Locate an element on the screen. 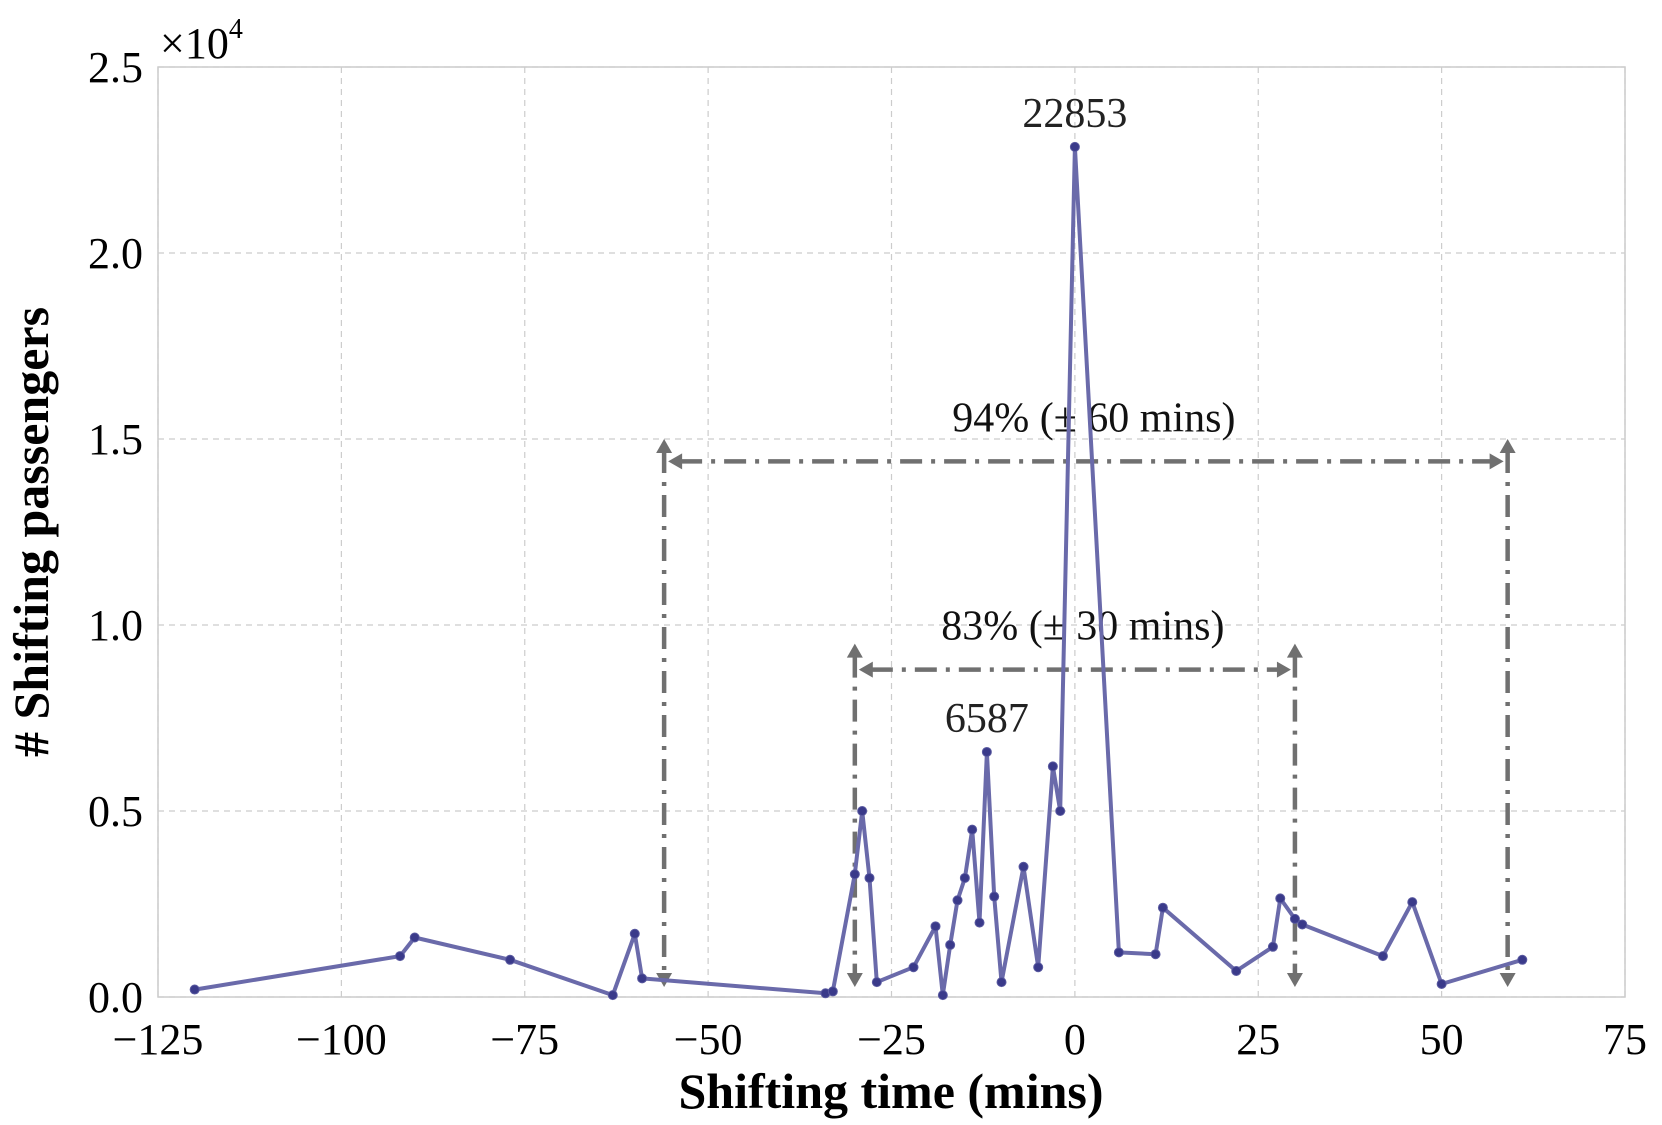 The image size is (1662, 1125). x-tick-label: 50 is located at coordinates (1442, 1039).